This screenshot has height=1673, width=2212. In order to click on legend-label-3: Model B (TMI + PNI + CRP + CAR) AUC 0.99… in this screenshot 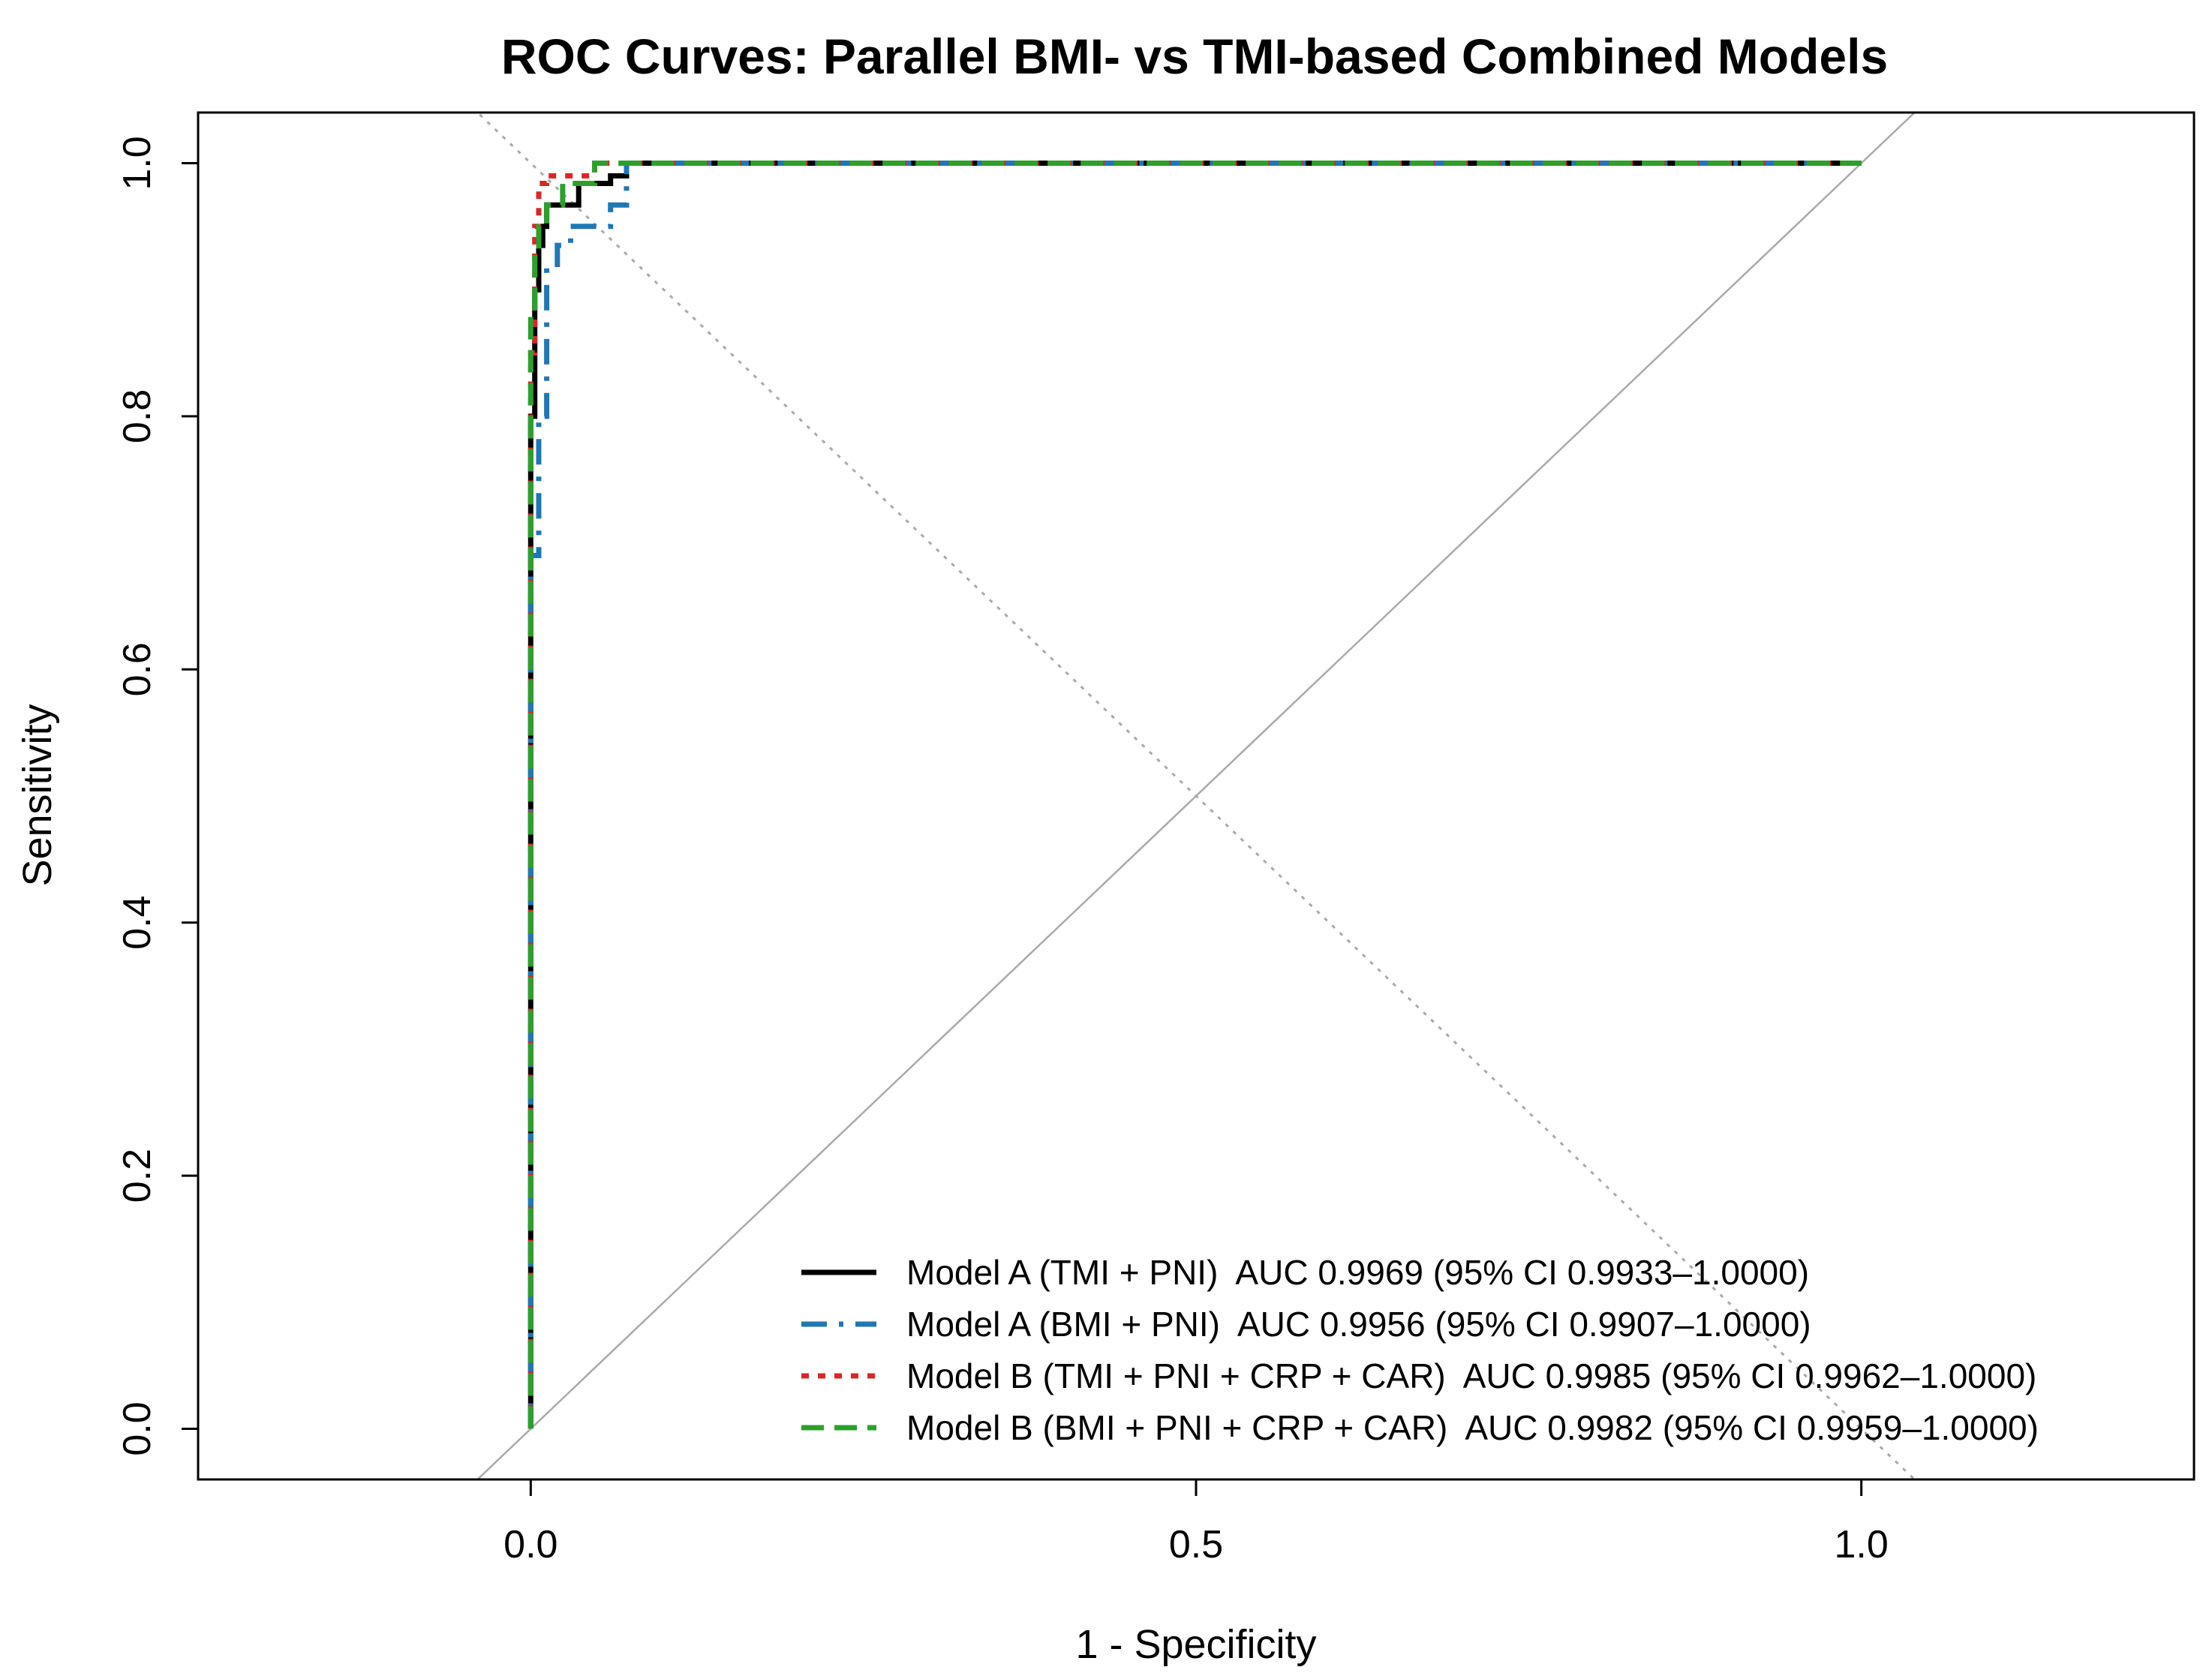, I will do `click(1471, 1375)`.